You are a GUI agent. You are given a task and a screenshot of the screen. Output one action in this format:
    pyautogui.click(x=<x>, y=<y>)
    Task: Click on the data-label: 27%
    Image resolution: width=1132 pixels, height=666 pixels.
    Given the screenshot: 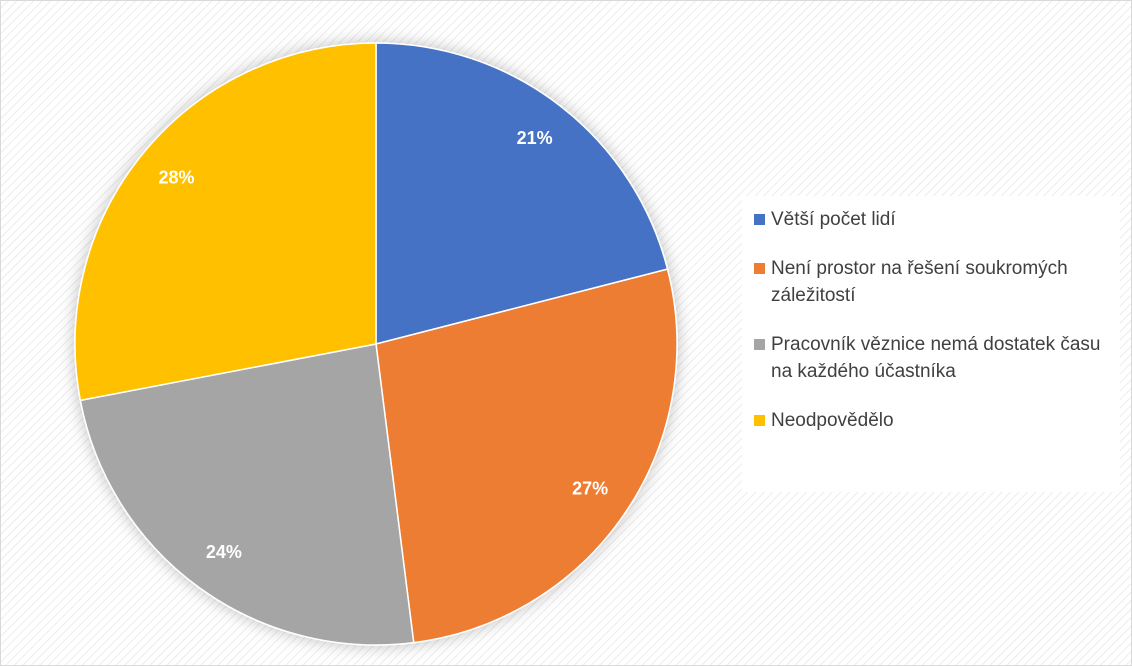 What is the action you would take?
    pyautogui.click(x=590, y=488)
    